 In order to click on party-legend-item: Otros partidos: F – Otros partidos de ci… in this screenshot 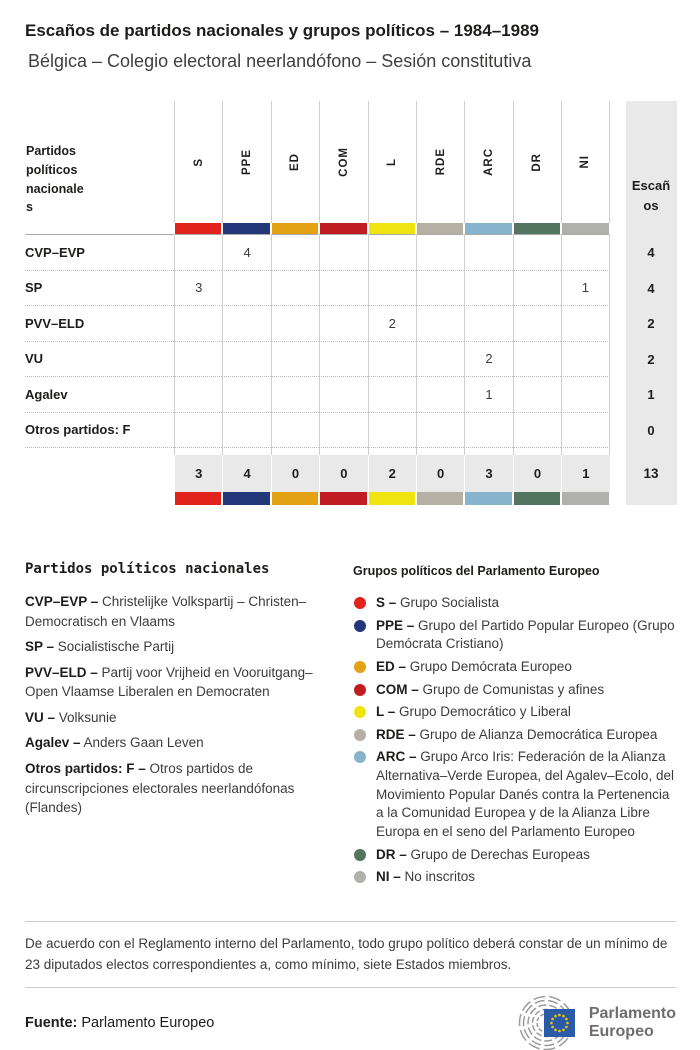, I will do `click(160, 788)`.